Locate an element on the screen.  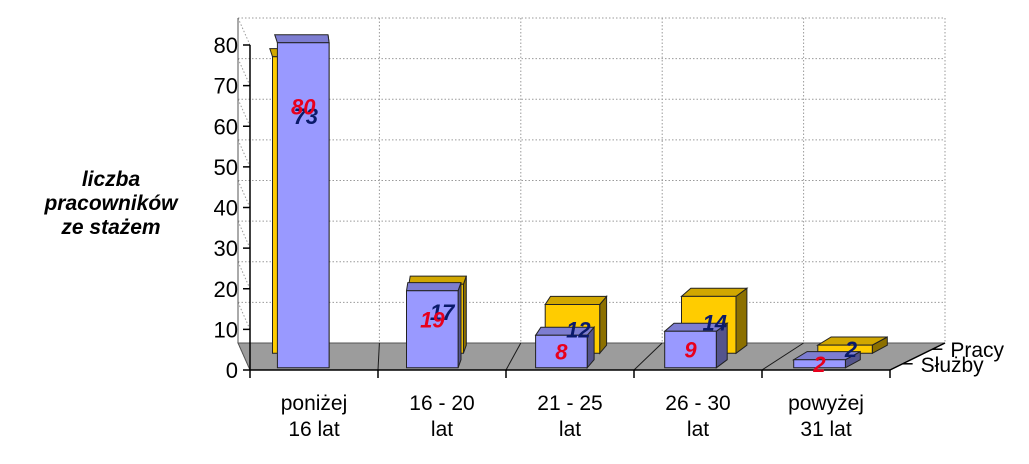
bar-1-2-side is located at coordinates (603, 325).